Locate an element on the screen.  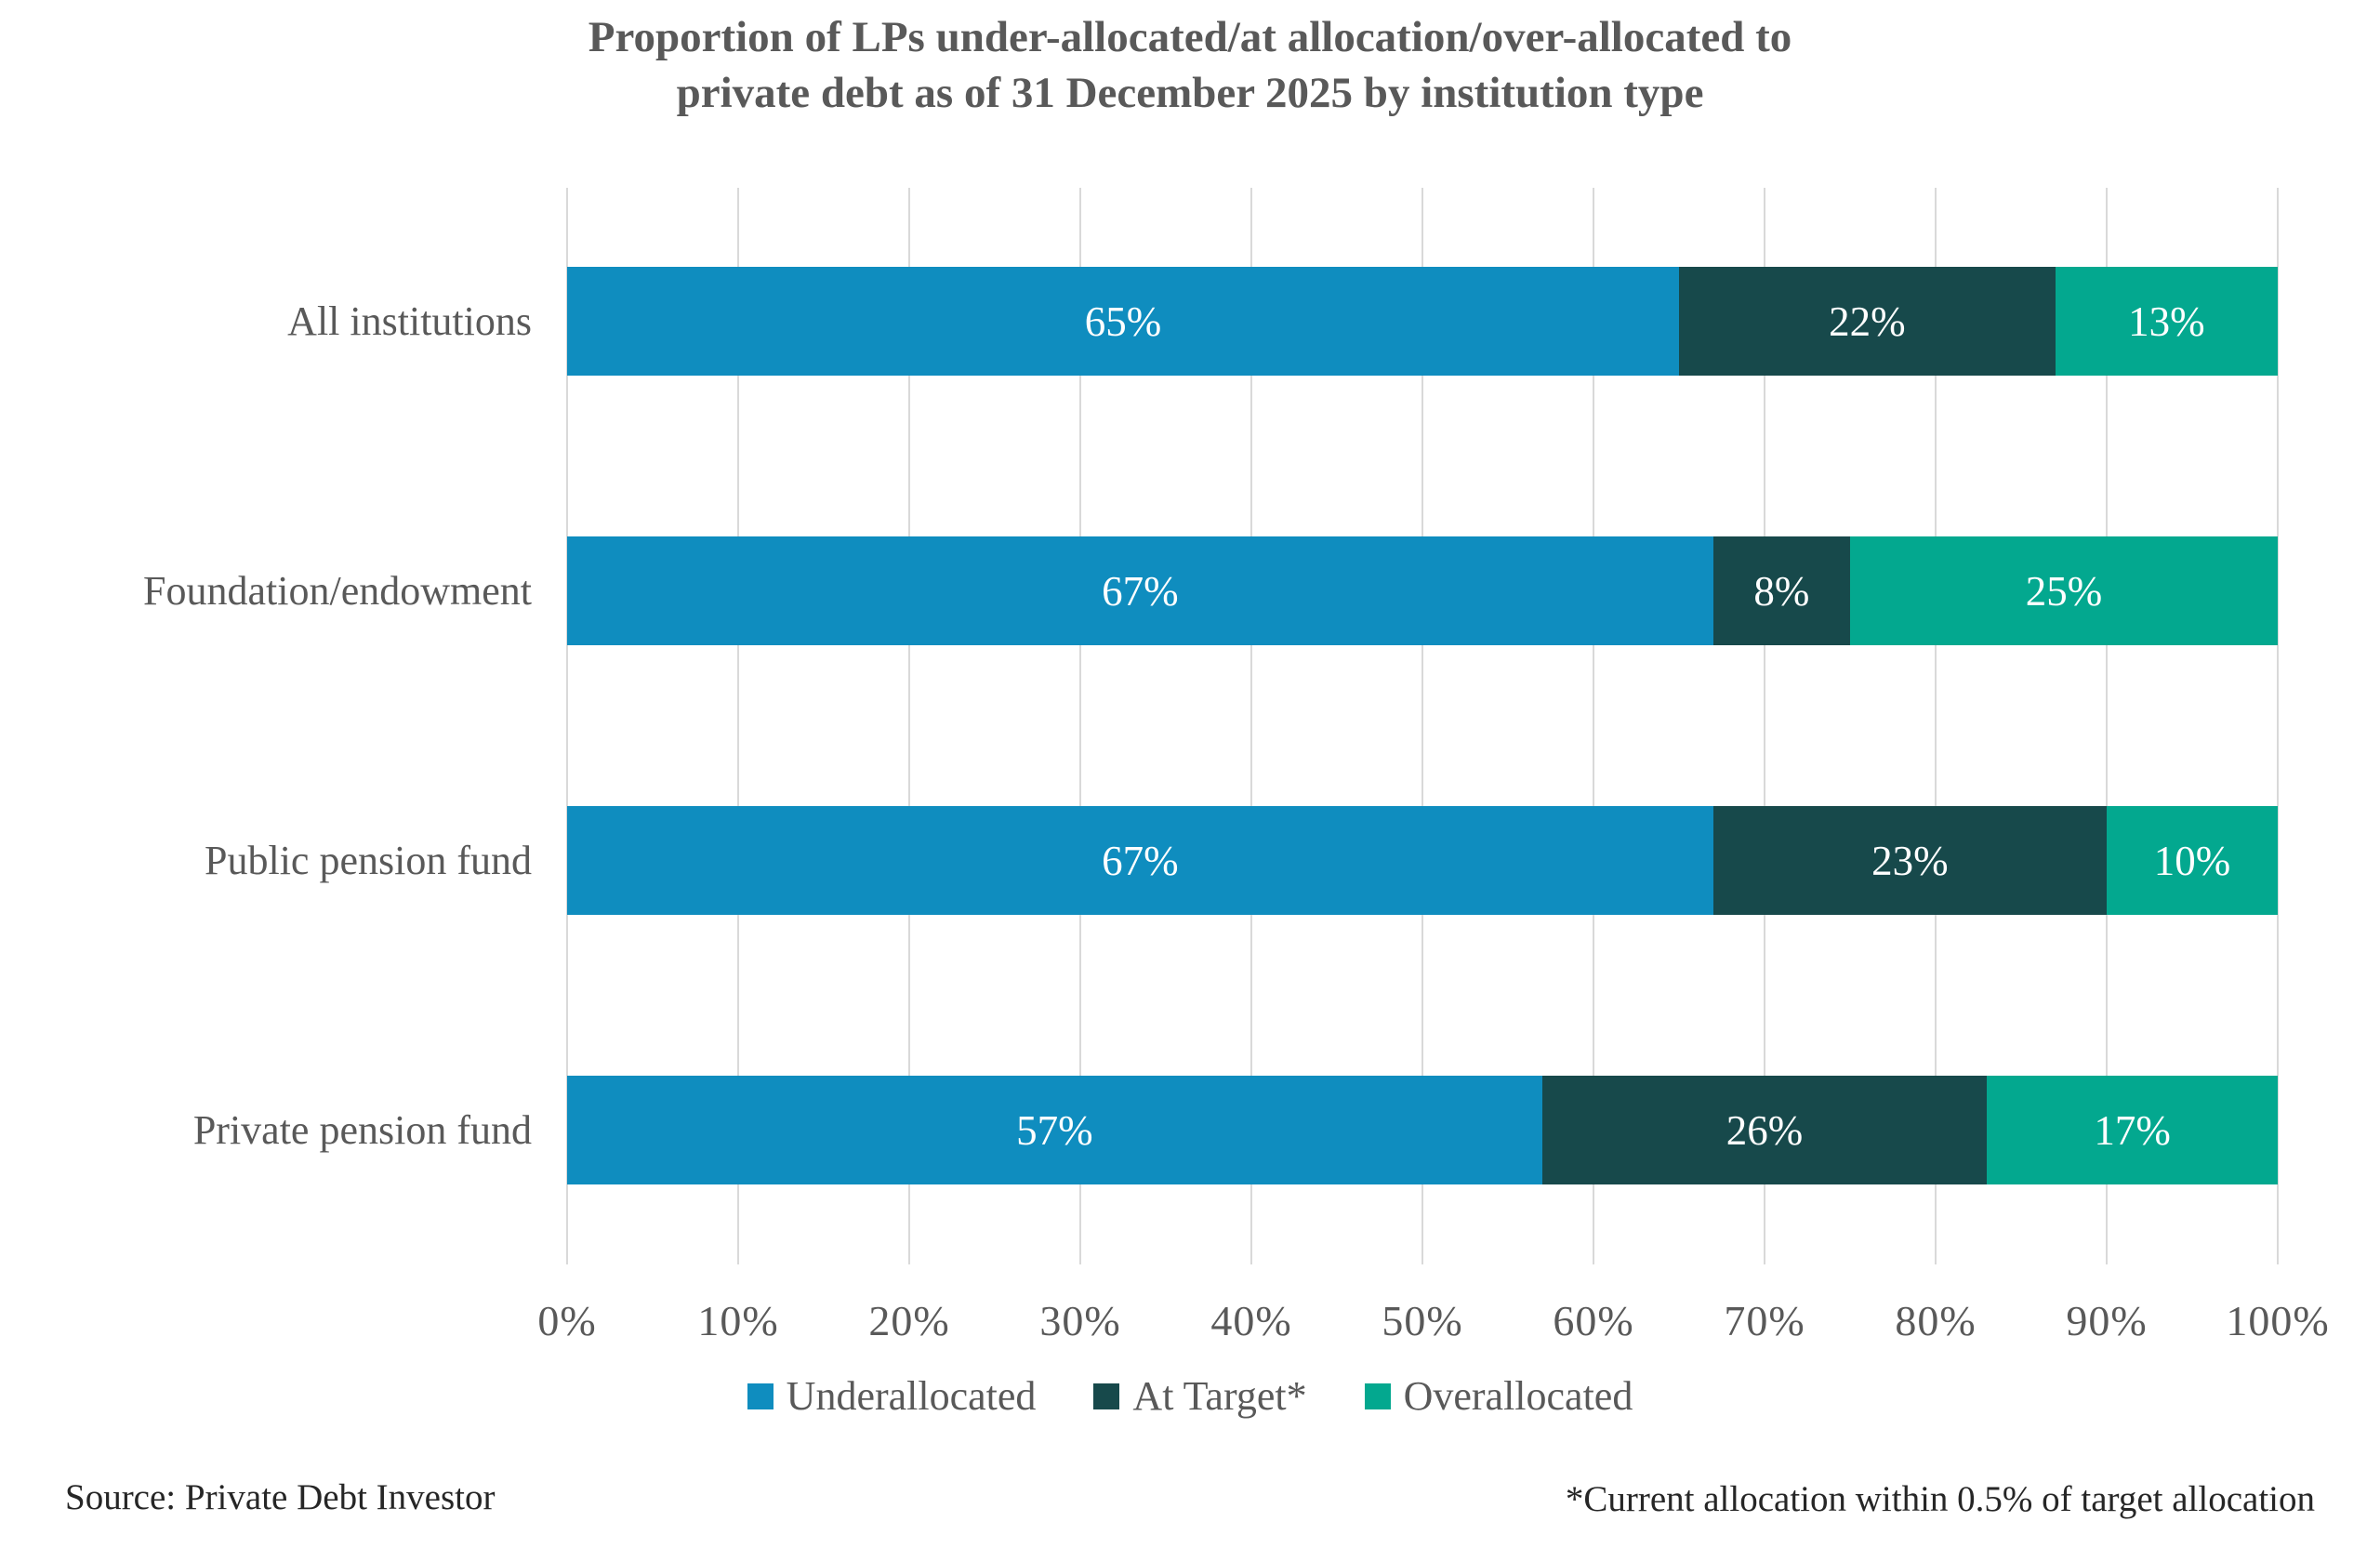
gridline-10% is located at coordinates (738, 726).